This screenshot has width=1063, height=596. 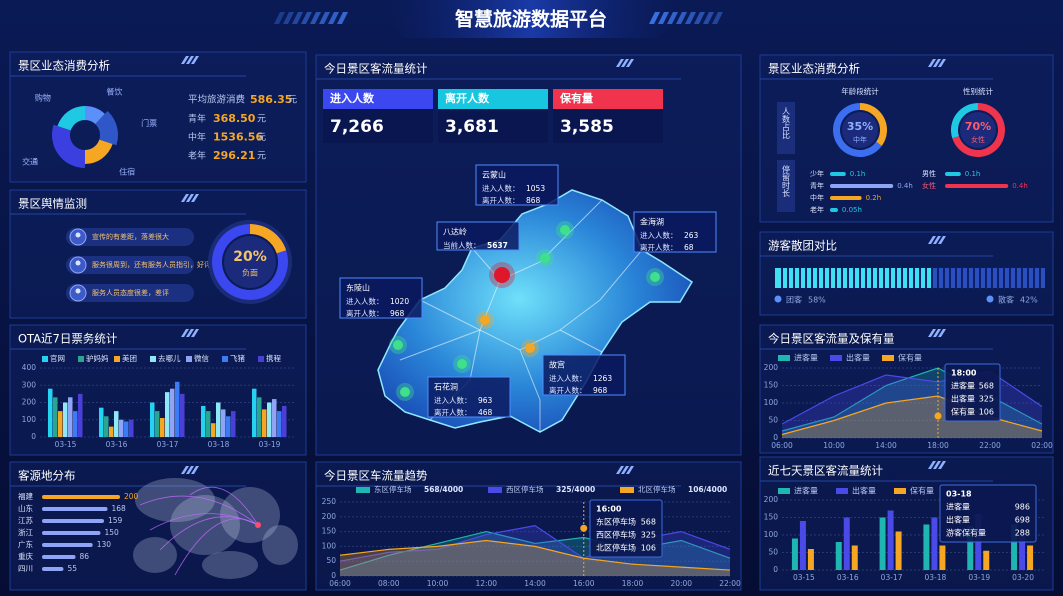 I want to click on district-border, so click(x=581, y=341).